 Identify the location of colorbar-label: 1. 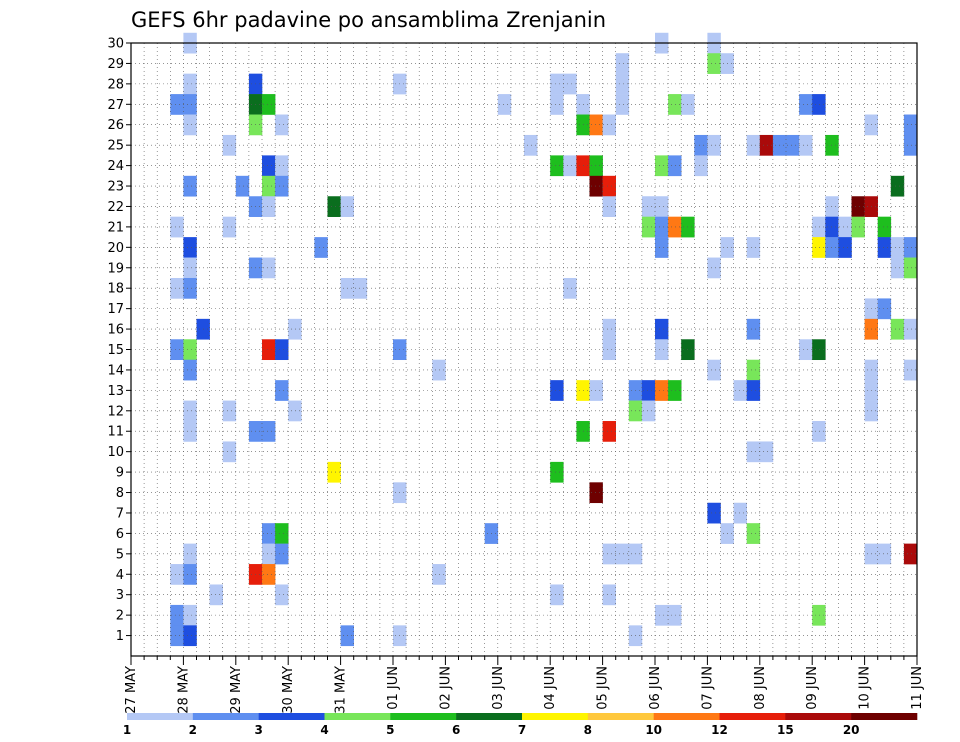
(127, 730).